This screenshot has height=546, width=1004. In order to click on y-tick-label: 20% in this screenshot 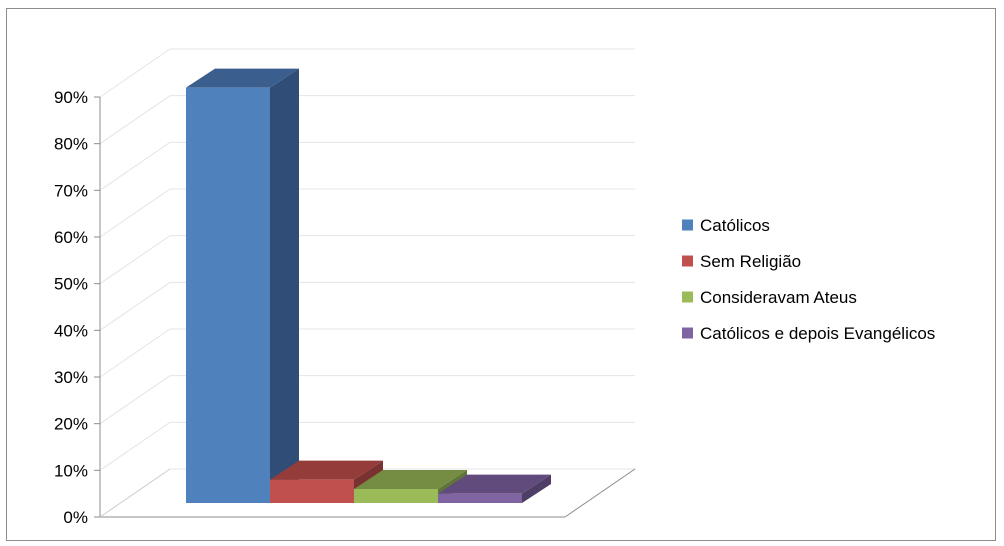, I will do `click(71, 424)`.